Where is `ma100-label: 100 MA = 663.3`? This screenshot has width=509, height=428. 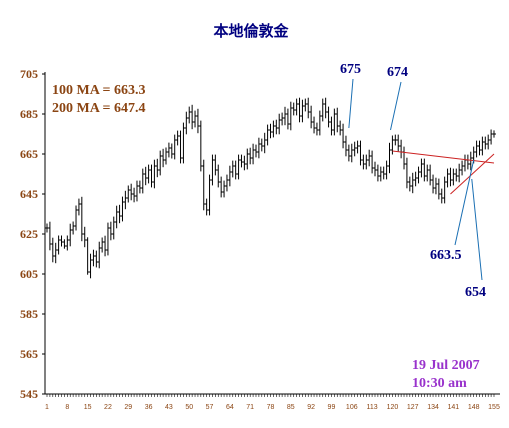 ma100-label: 100 MA = 663.3 is located at coordinates (99, 90).